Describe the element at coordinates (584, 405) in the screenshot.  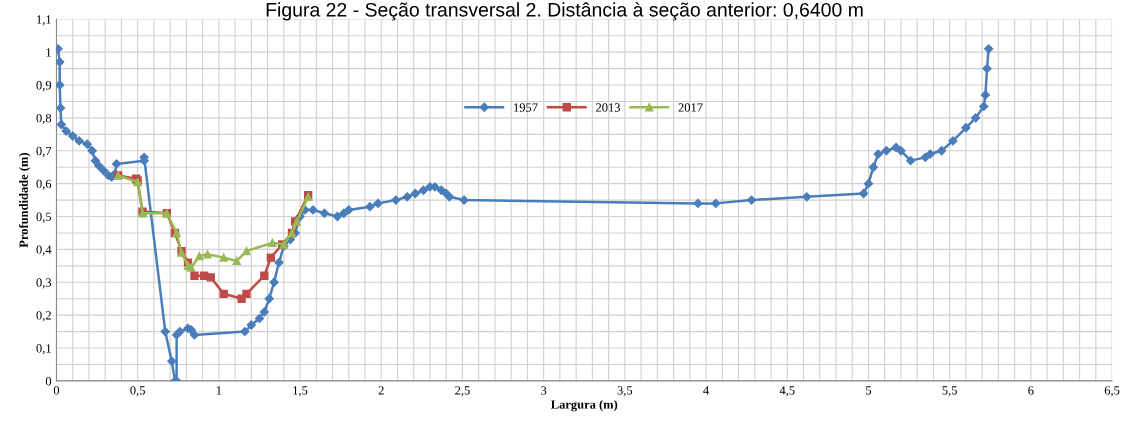
I see `x-axis-title: Largura (m)` at that location.